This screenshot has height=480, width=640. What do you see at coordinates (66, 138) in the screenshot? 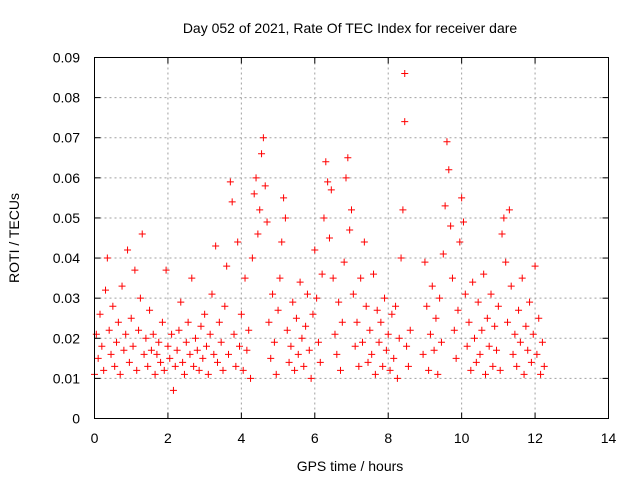
I see `y-tick-label: 0.07` at bounding box center [66, 138].